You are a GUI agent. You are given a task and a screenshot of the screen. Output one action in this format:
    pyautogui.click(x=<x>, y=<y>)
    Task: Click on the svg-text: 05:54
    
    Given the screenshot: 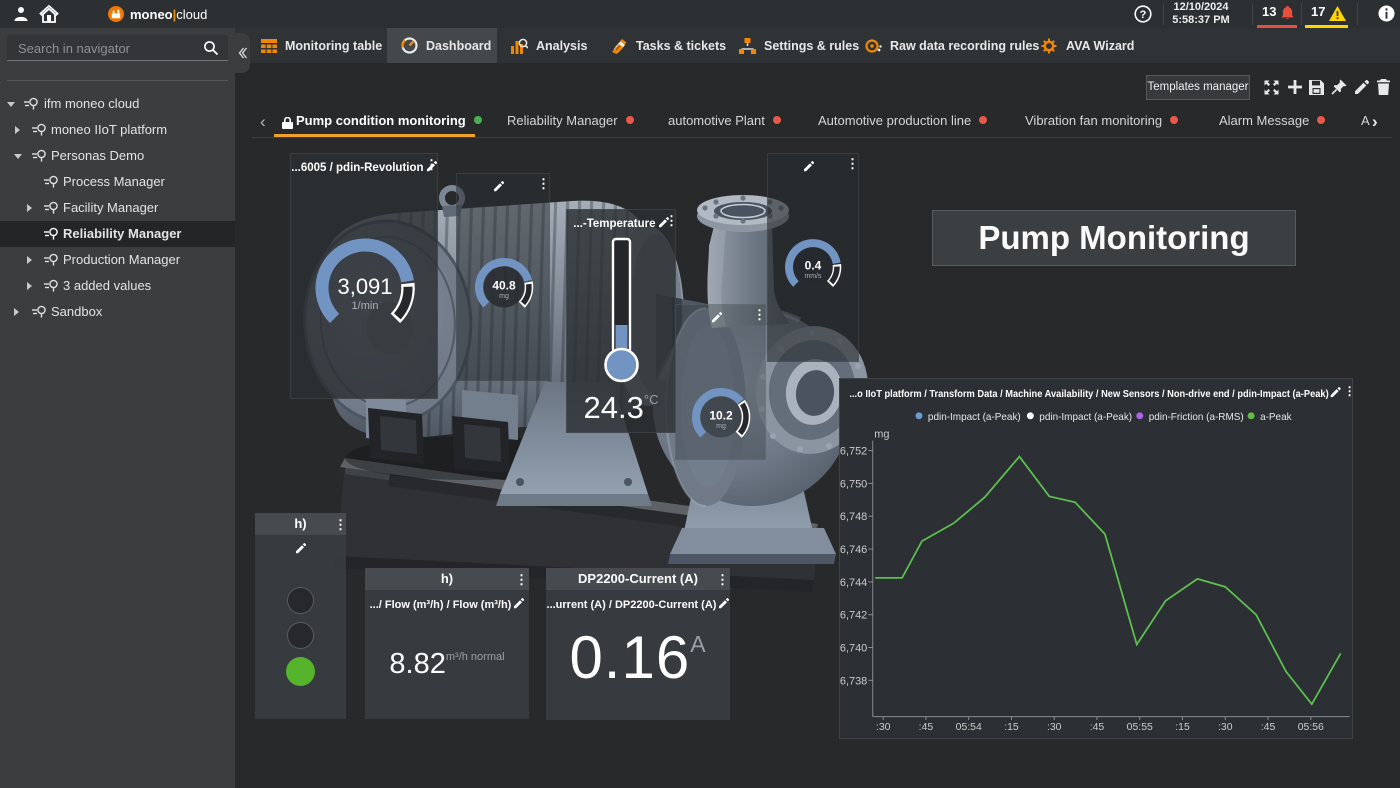 What is the action you would take?
    pyautogui.click(x=969, y=727)
    